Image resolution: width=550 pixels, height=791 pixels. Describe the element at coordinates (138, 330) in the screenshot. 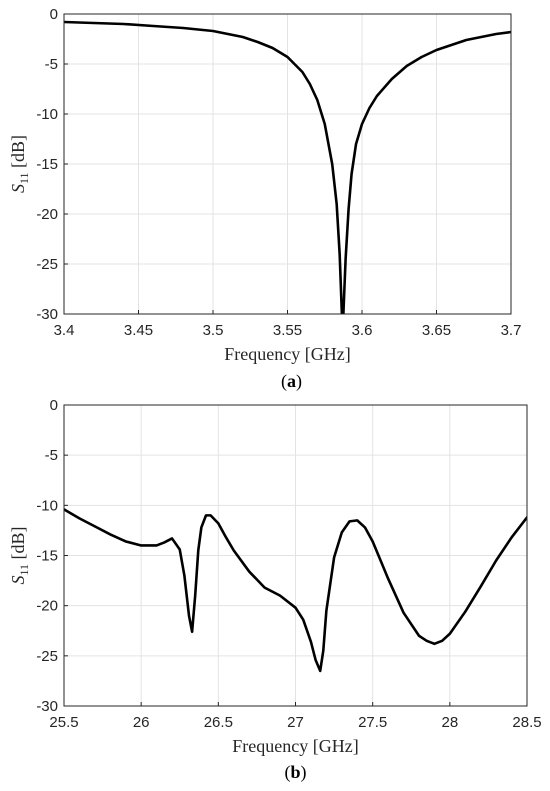

I see `x-tick-label: 3.45` at that location.